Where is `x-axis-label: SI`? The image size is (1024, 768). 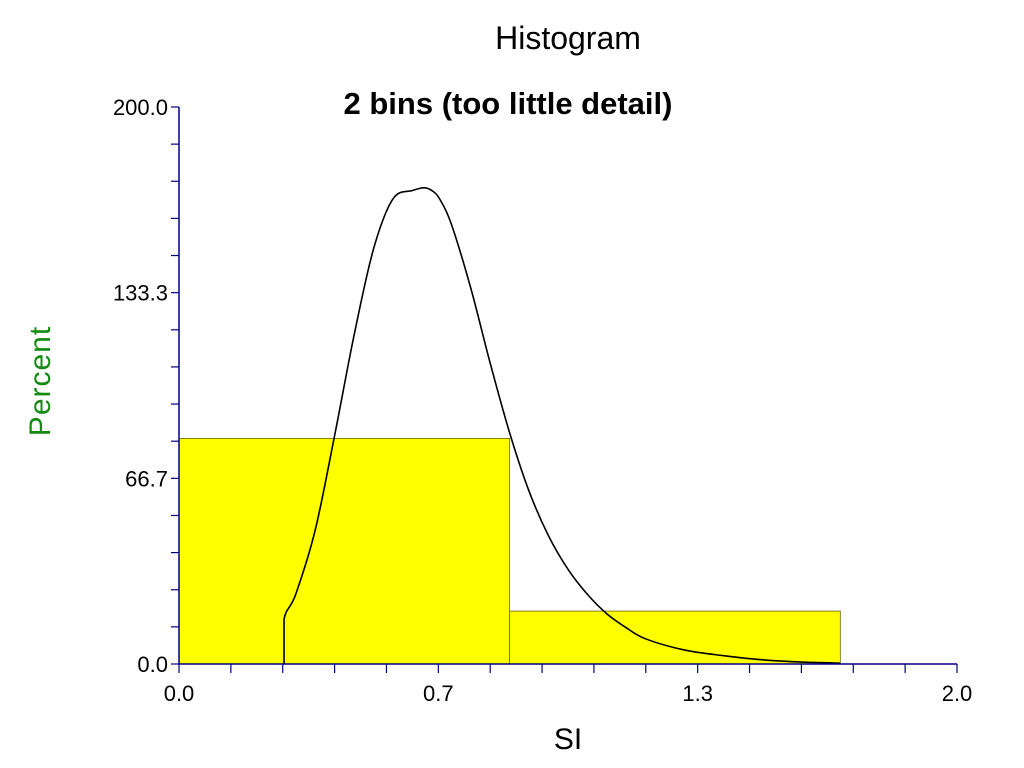
x-axis-label: SI is located at coordinates (568, 739).